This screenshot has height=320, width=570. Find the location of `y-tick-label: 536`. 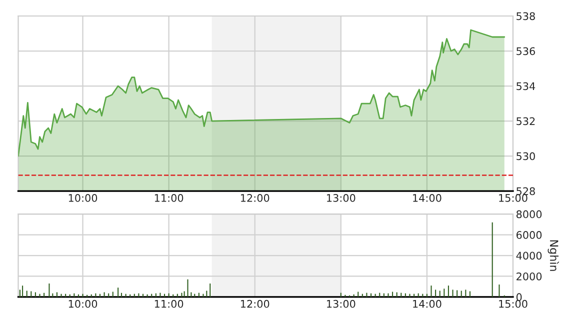

y-tick-label: 536 is located at coordinates (526, 51).